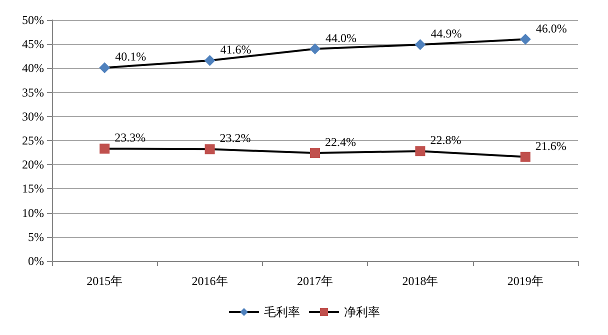 Image resolution: width=608 pixels, height=335 pixels. Describe the element at coordinates (33, 213) in the screenshot. I see `y-tick-label: 10%` at that location.